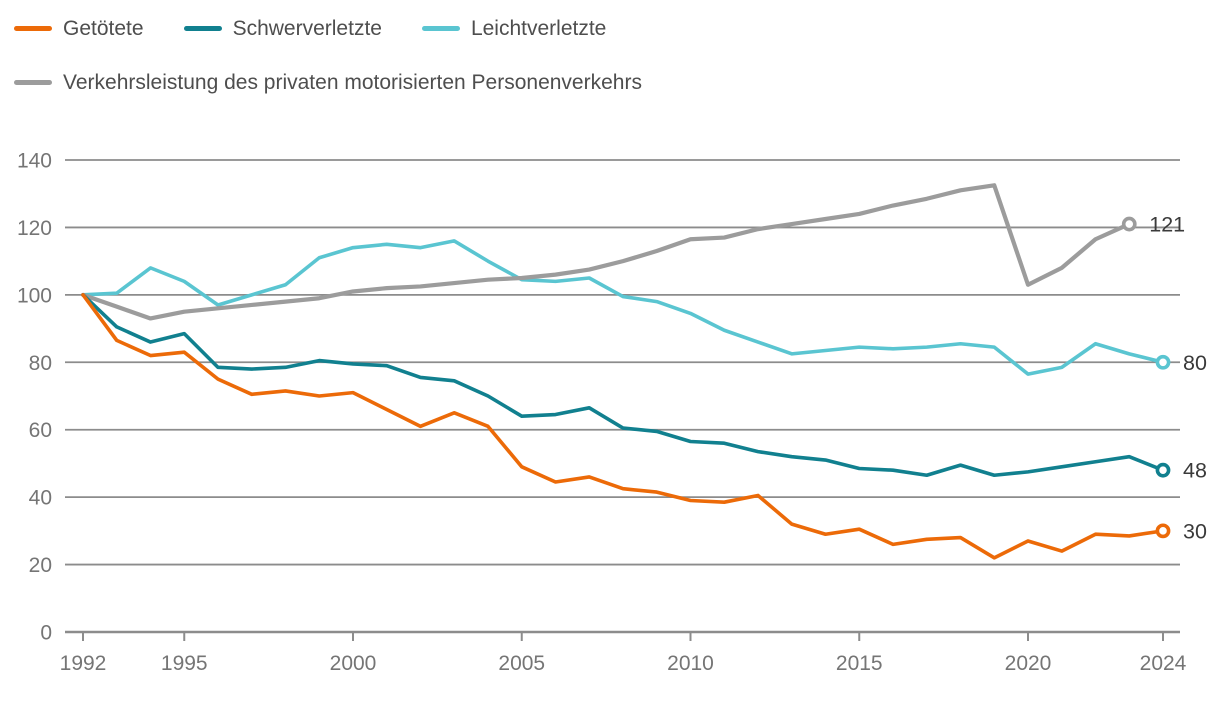 The width and height of the screenshot is (1220, 702). I want to click on y-axis-label-0: 0, so click(46, 633).